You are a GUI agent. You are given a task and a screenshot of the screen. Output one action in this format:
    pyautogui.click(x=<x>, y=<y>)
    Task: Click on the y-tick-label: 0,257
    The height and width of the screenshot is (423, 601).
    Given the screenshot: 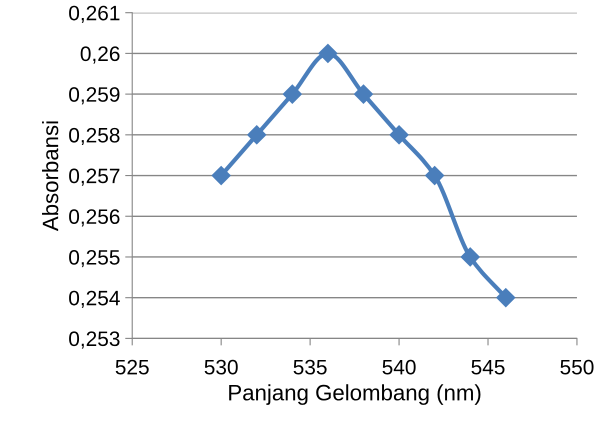 What is the action you would take?
    pyautogui.click(x=94, y=177)
    